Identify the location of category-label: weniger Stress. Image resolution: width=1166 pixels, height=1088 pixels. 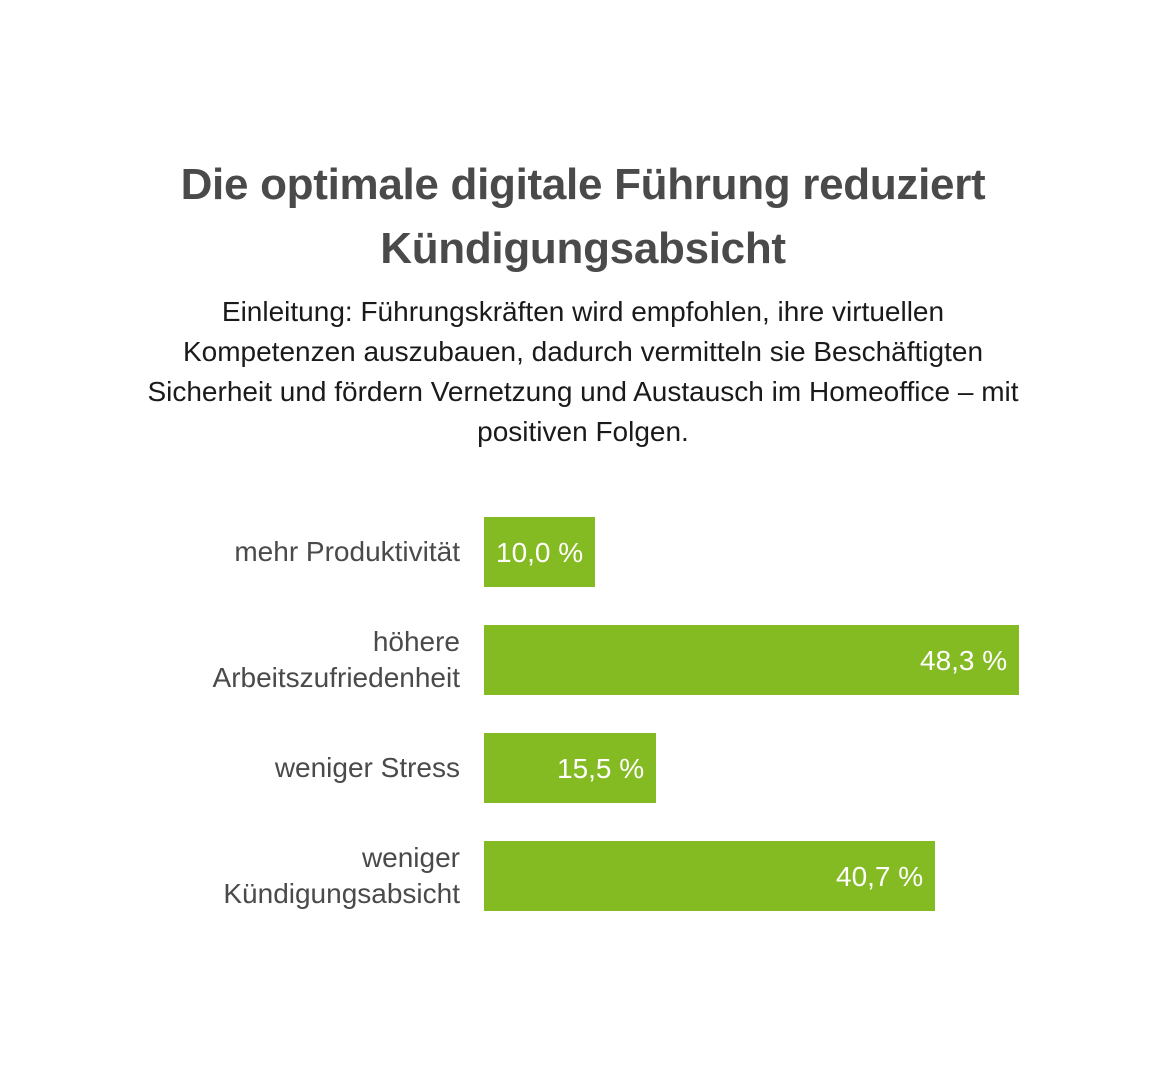
(367, 767).